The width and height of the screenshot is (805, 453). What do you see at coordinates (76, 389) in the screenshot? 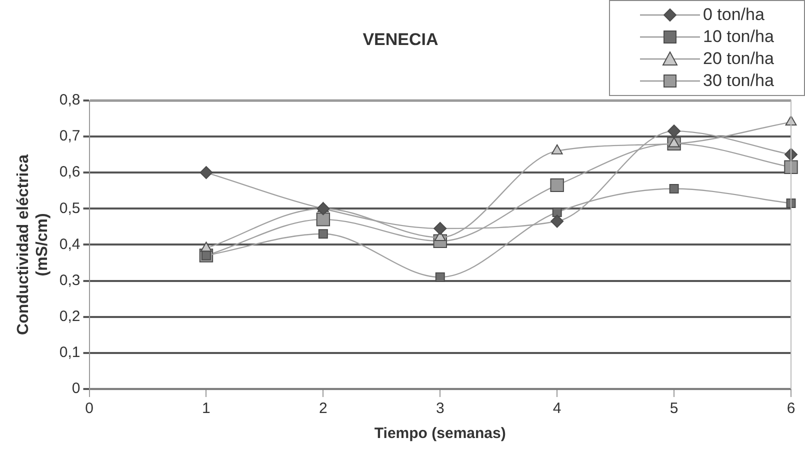
I see `y-tick-label: 0` at bounding box center [76, 389].